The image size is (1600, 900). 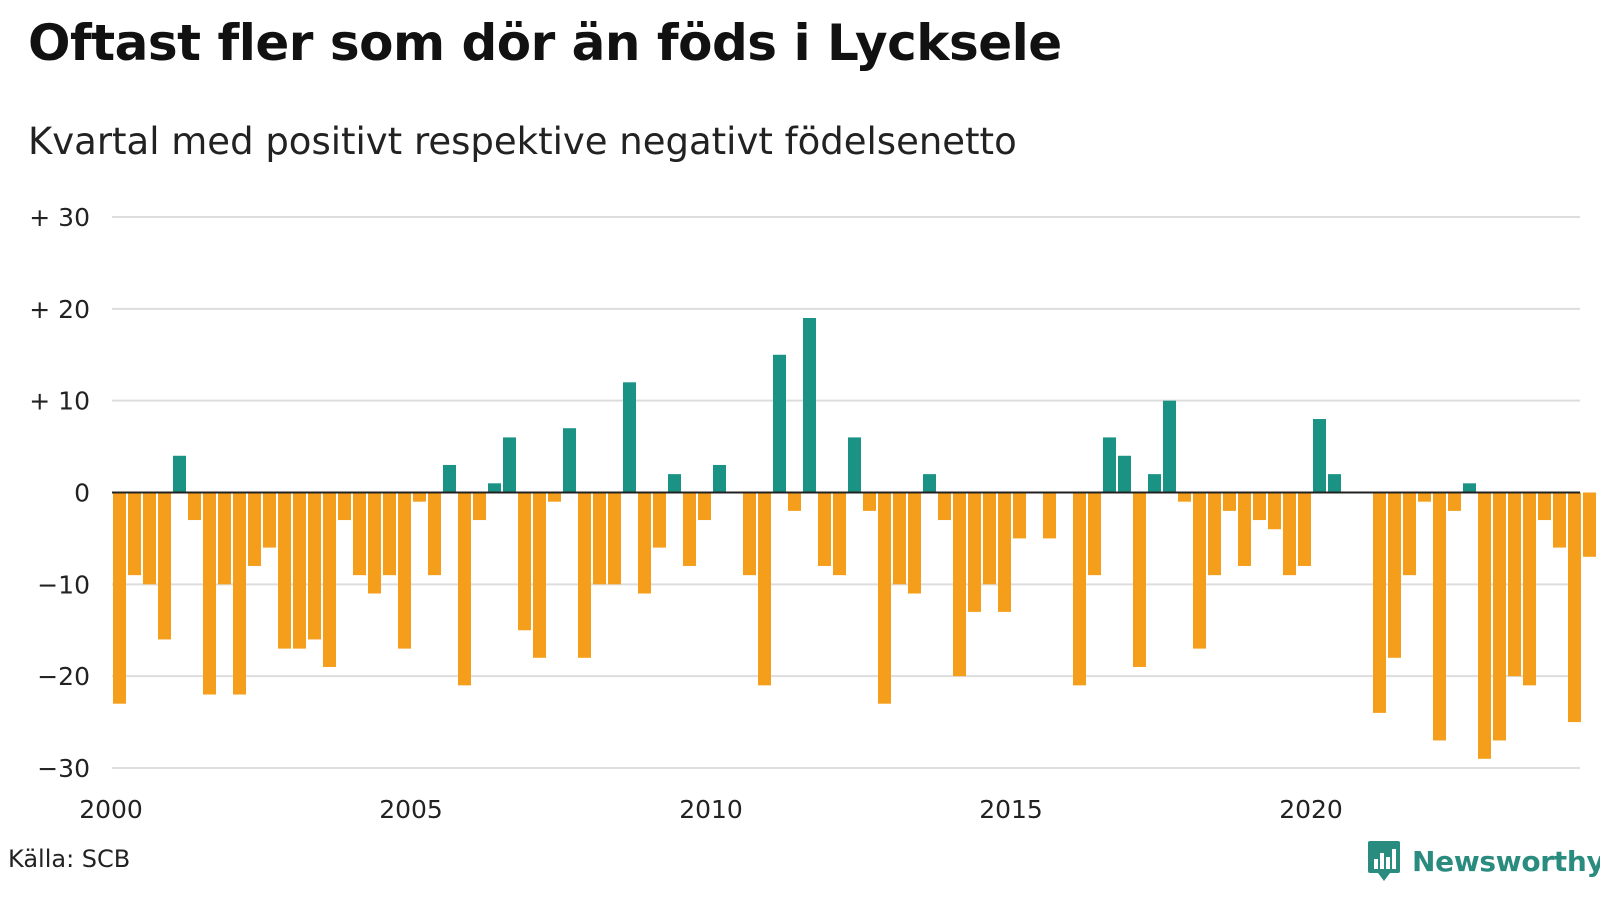 I want to click on y-axis-labels: + 30 + 20 + 10 0 −10 −20 −30, so click(x=59, y=493).